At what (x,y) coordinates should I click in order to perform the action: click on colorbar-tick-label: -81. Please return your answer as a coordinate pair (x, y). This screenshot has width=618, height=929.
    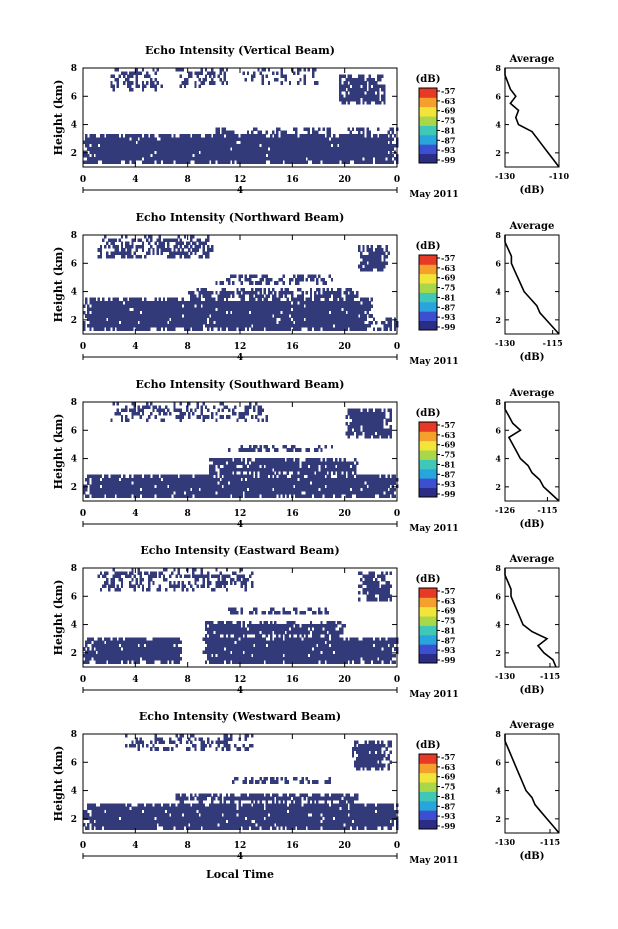
    Looking at the image, I should click on (448, 297).